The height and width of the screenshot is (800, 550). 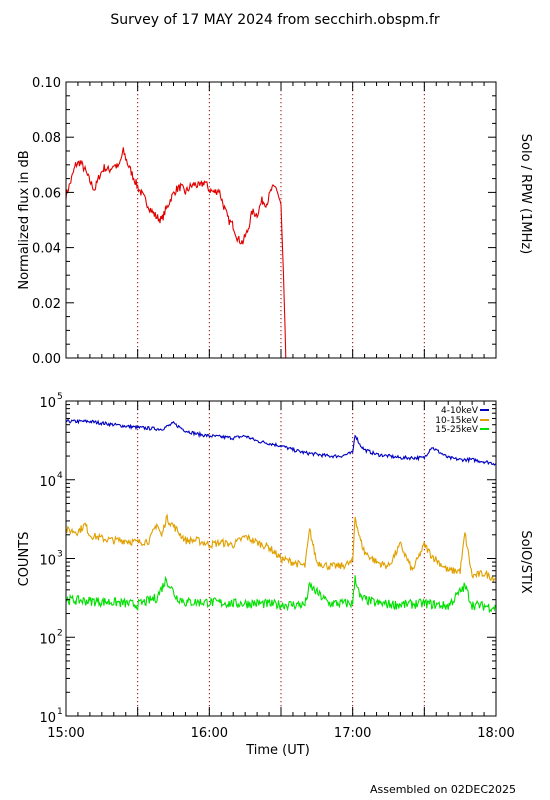 I want to click on x-axis-label: Time (UT), so click(x=277, y=750).